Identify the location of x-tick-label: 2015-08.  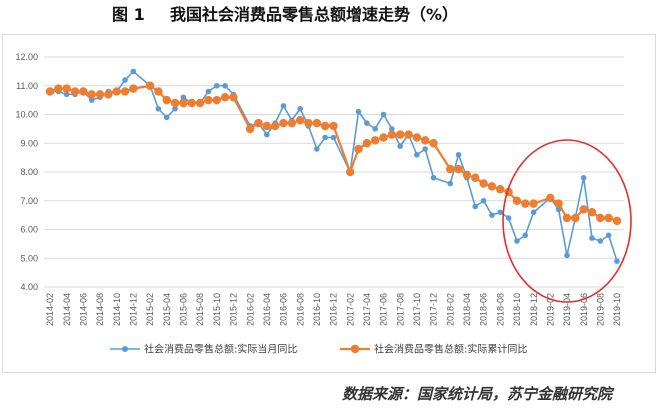
(200, 309).